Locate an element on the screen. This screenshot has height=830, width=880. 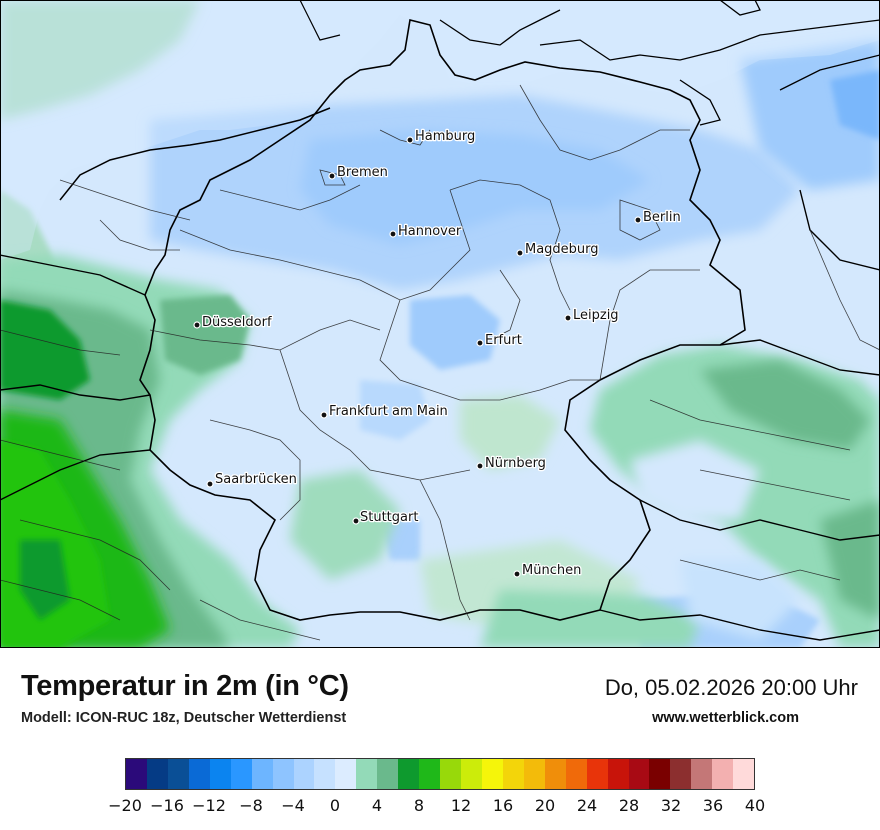
colorbar-tick-label: 0 is located at coordinates (335, 805).